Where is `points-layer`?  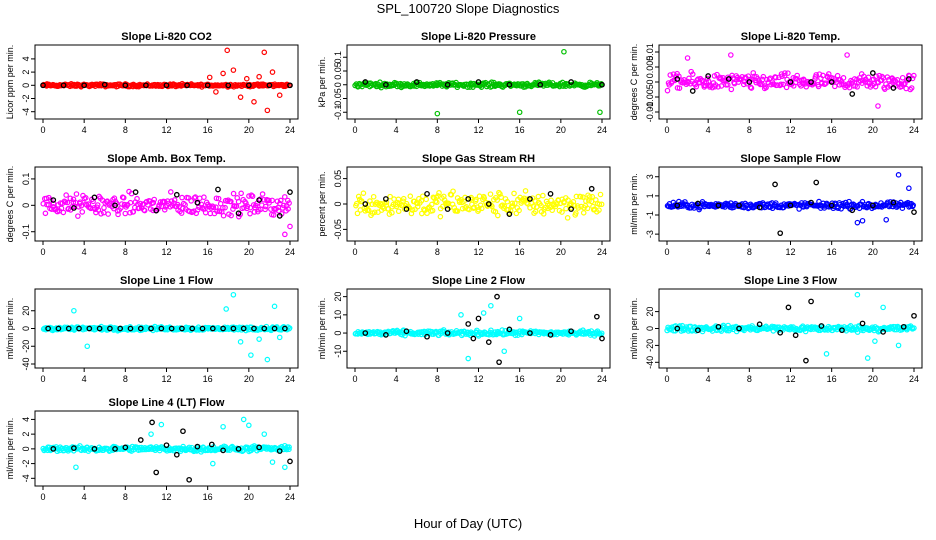
points-layer is located at coordinates (166, 212).